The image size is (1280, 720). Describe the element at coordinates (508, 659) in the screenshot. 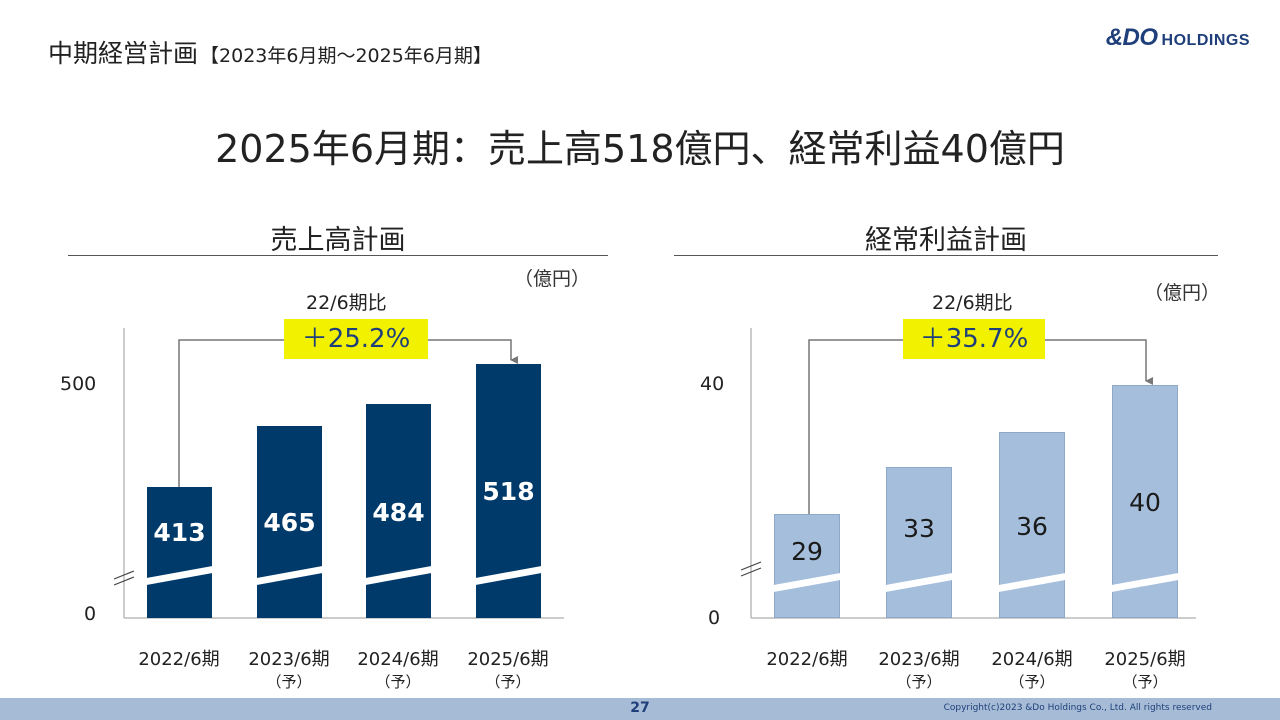

I see `sales-xcat-2025-year: 2025/6期` at that location.